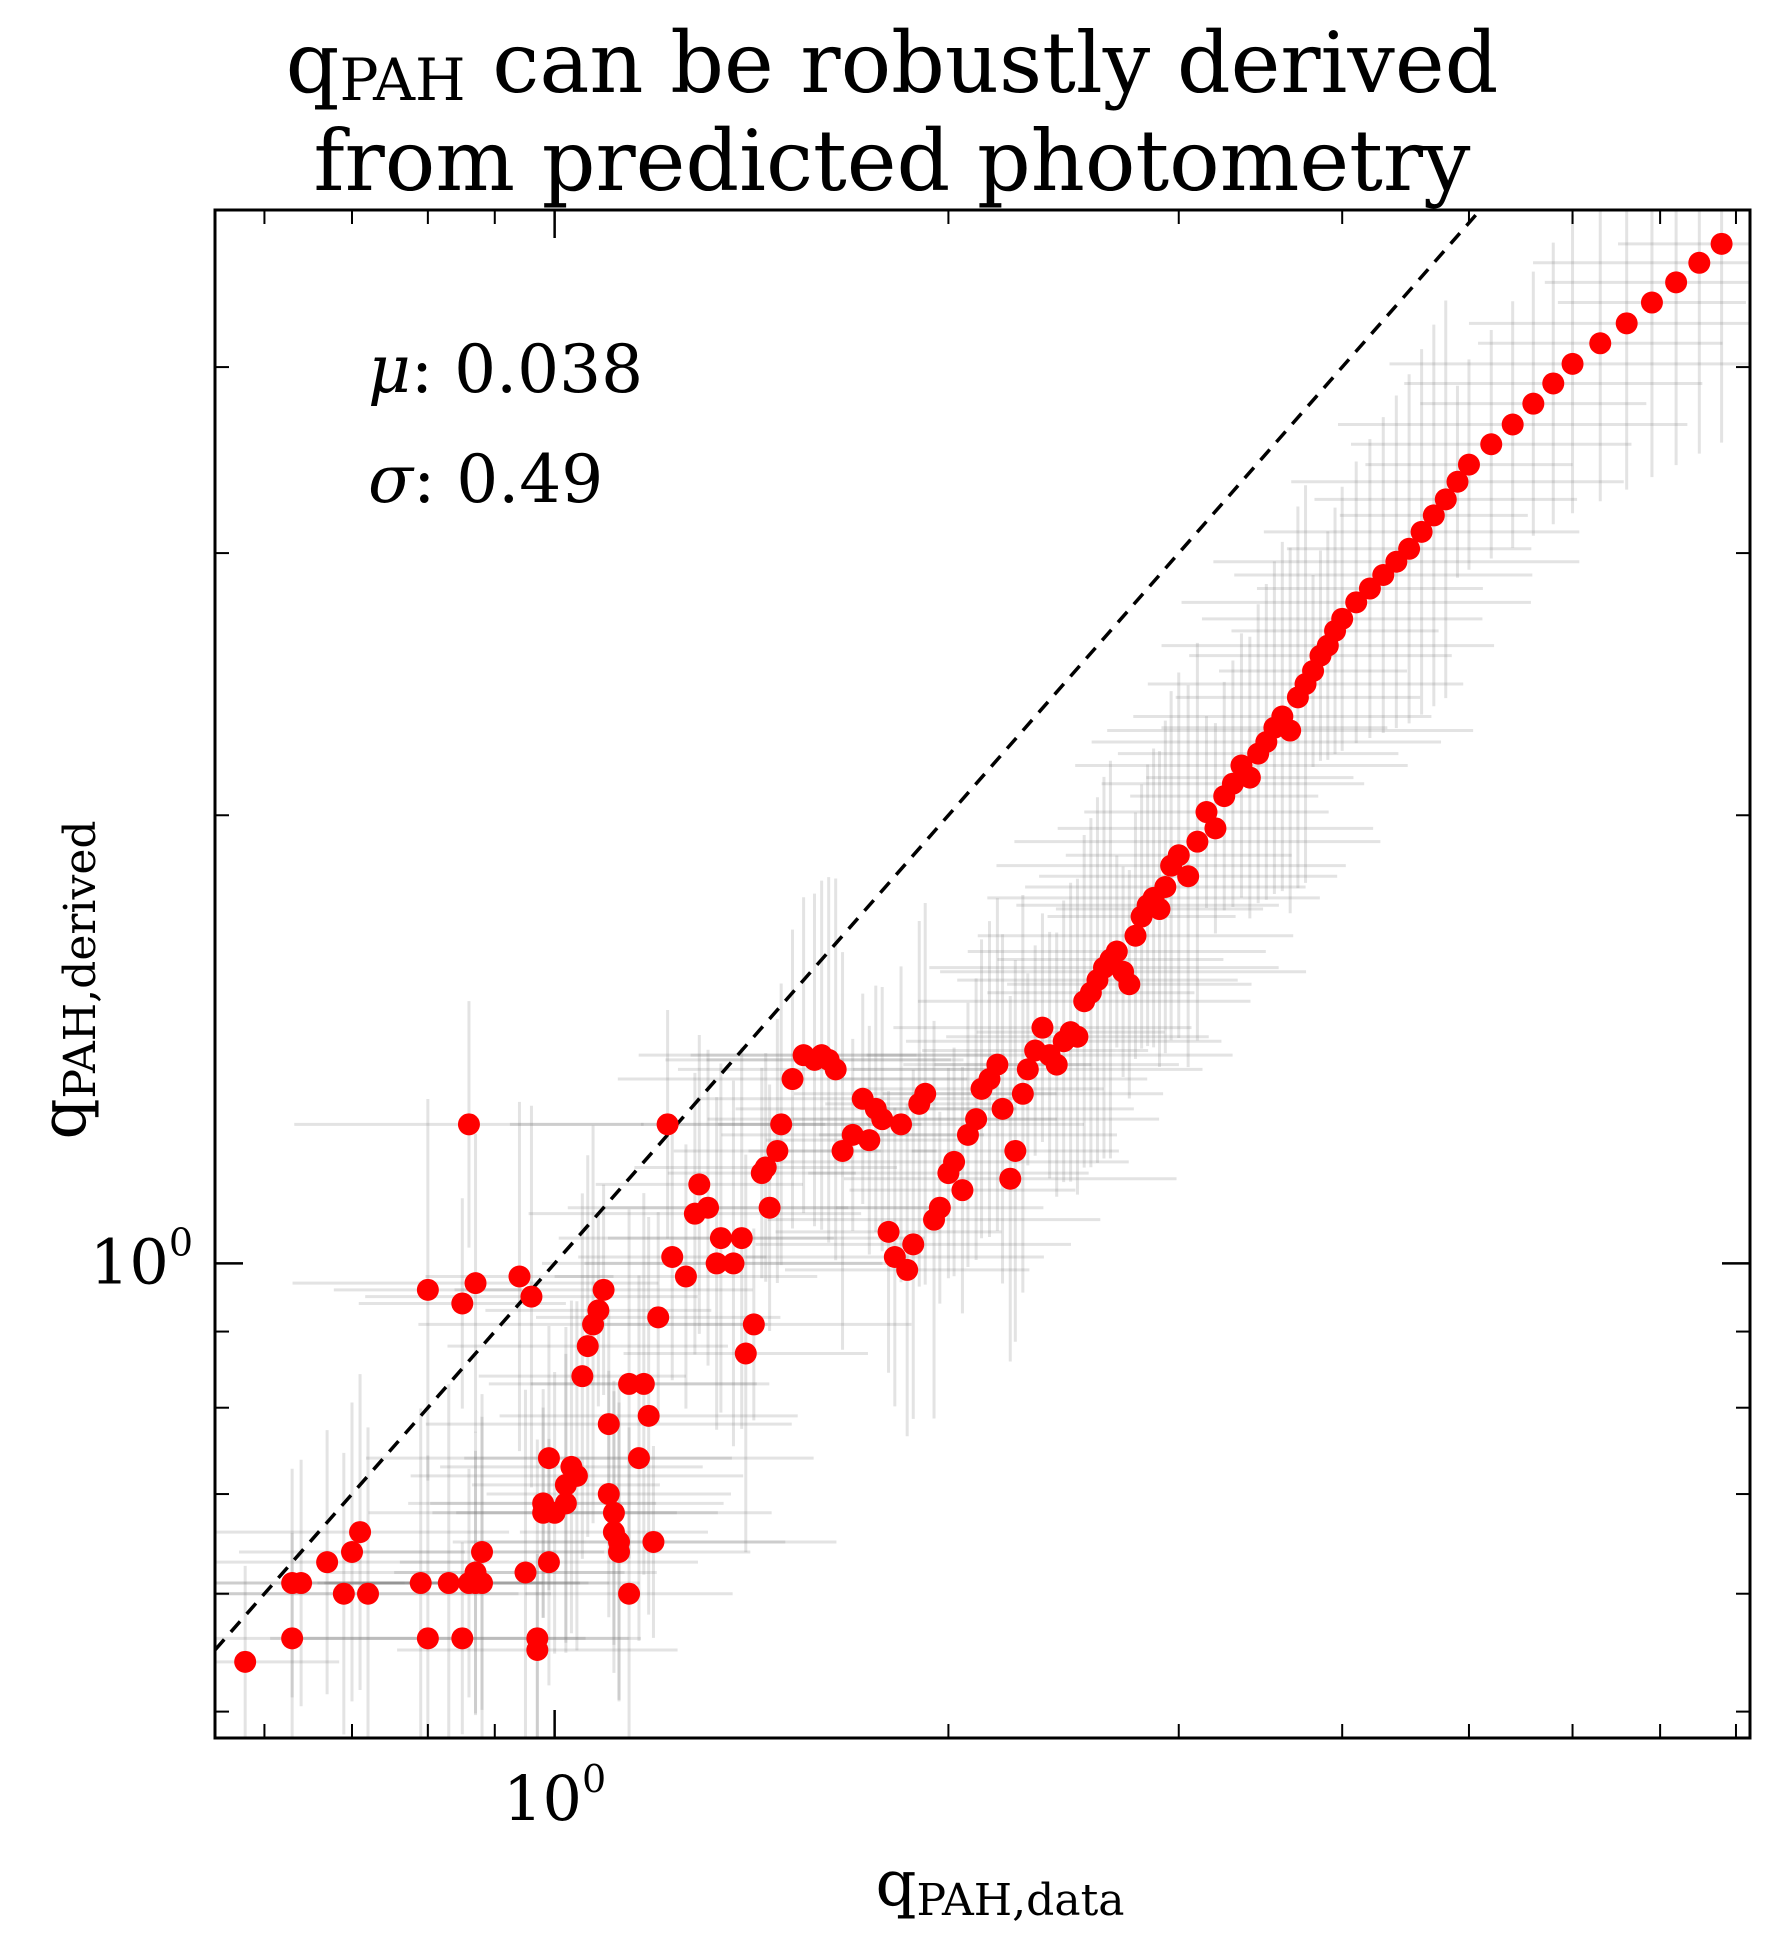 The image size is (1785, 1940). I want to click on title-sub: PAH, so click(402, 80).